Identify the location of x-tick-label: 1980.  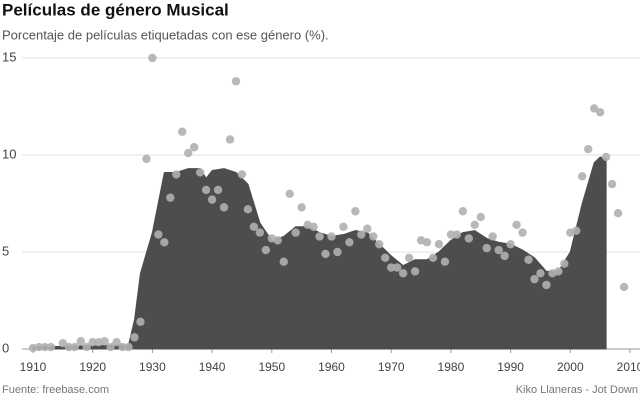
(451, 367).